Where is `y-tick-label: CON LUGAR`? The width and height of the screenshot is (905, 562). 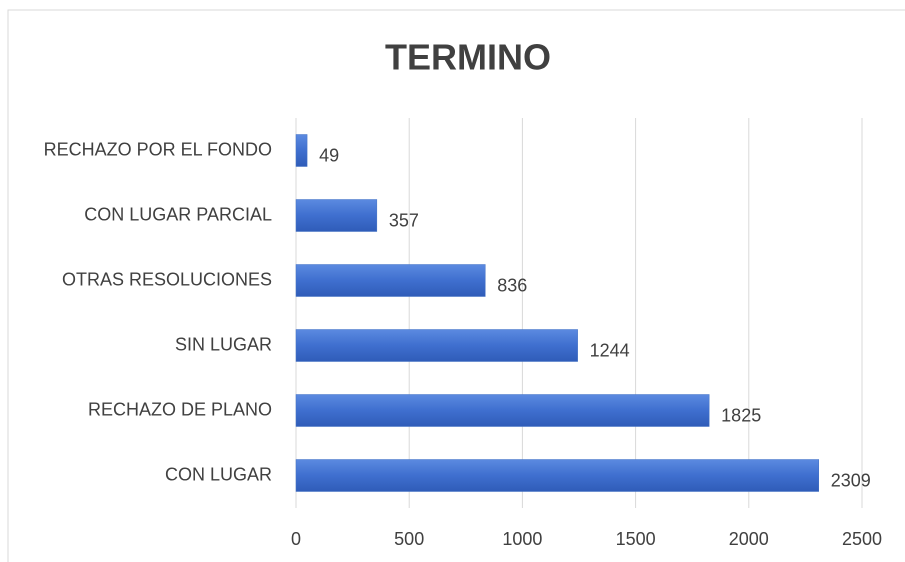 y-tick-label: CON LUGAR is located at coordinates (218, 474).